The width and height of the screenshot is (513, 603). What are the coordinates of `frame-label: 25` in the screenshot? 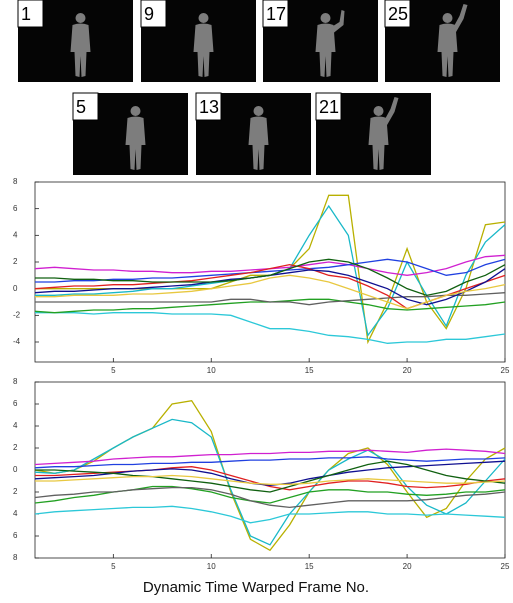 It's located at (398, 14).